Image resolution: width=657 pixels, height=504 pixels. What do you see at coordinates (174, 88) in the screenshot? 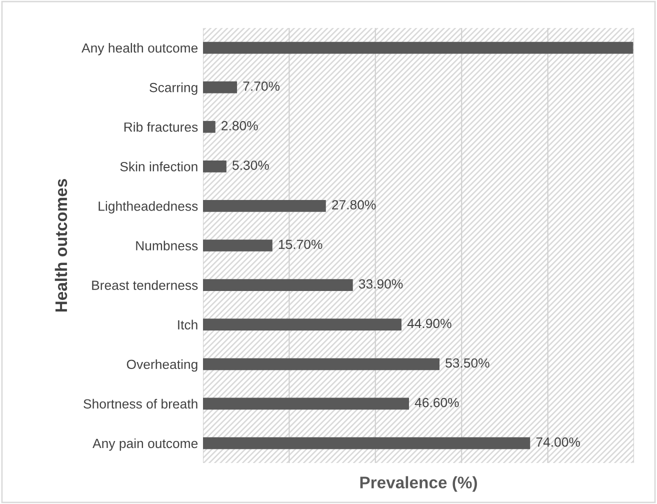
I see `y-tick-label: Scarring` at bounding box center [174, 88].